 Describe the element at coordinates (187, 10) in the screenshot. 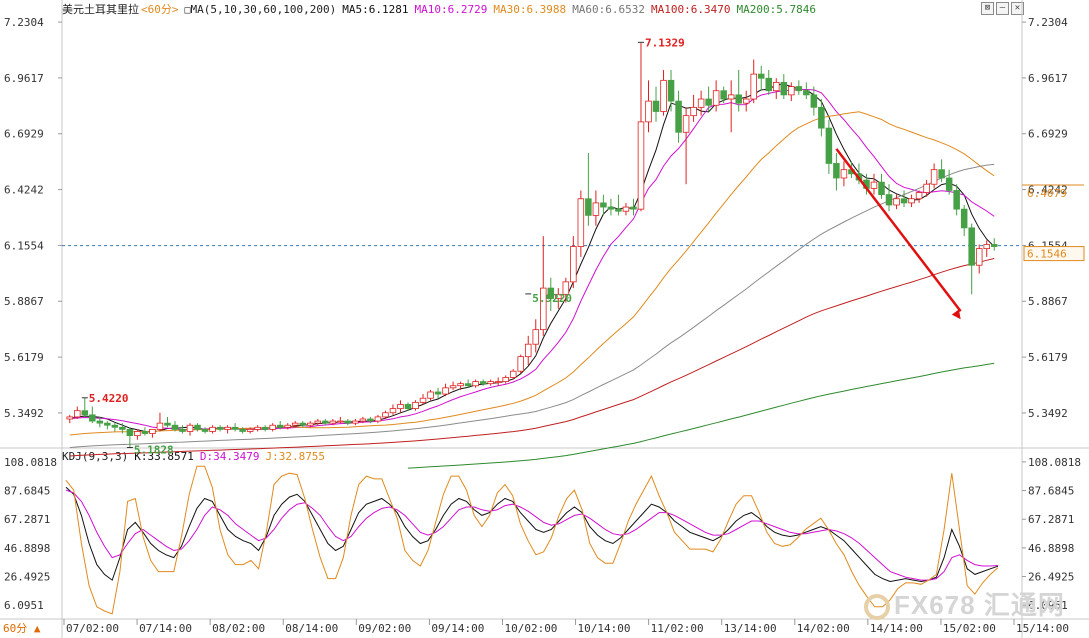

I see `ma-settings-icon: □` at that location.